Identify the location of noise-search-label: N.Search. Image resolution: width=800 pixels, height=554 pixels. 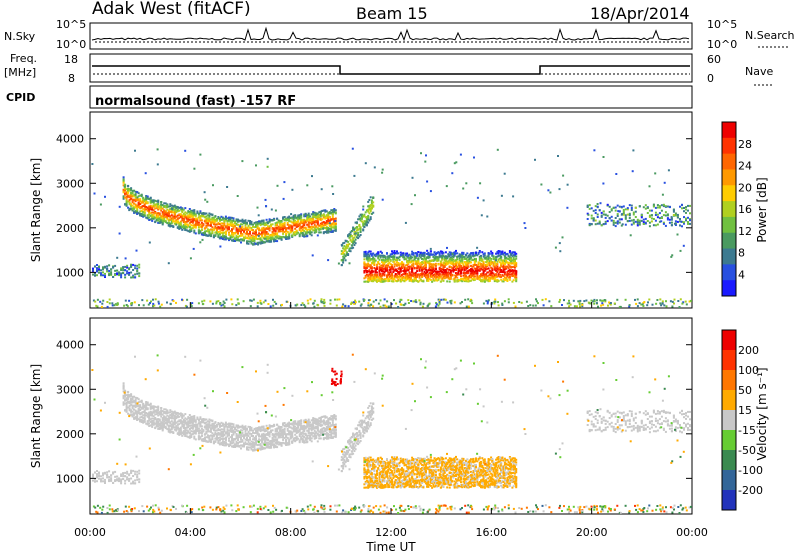
(770, 35).